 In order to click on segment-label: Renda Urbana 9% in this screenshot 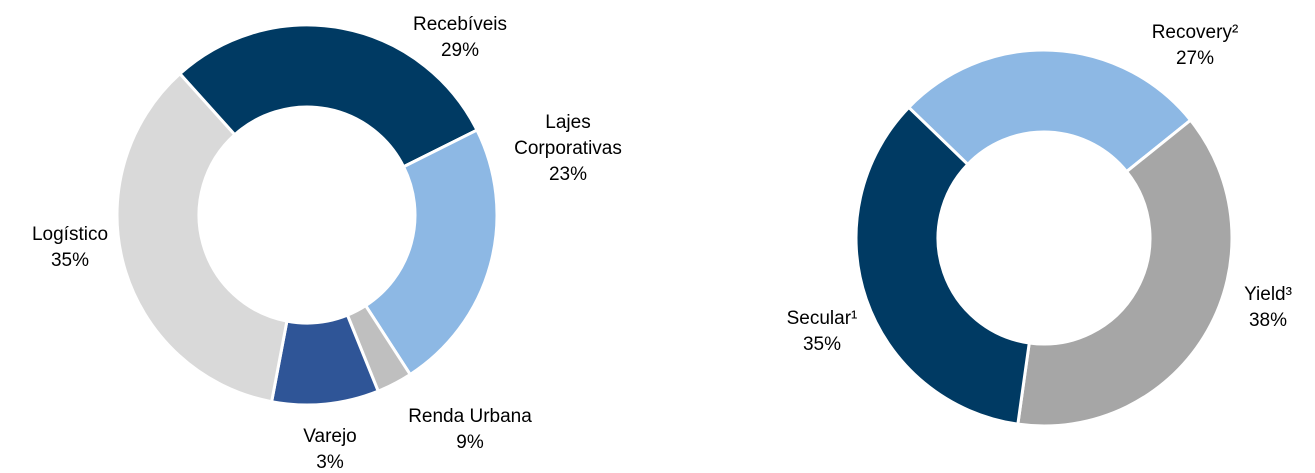, I will do `click(470, 430)`.